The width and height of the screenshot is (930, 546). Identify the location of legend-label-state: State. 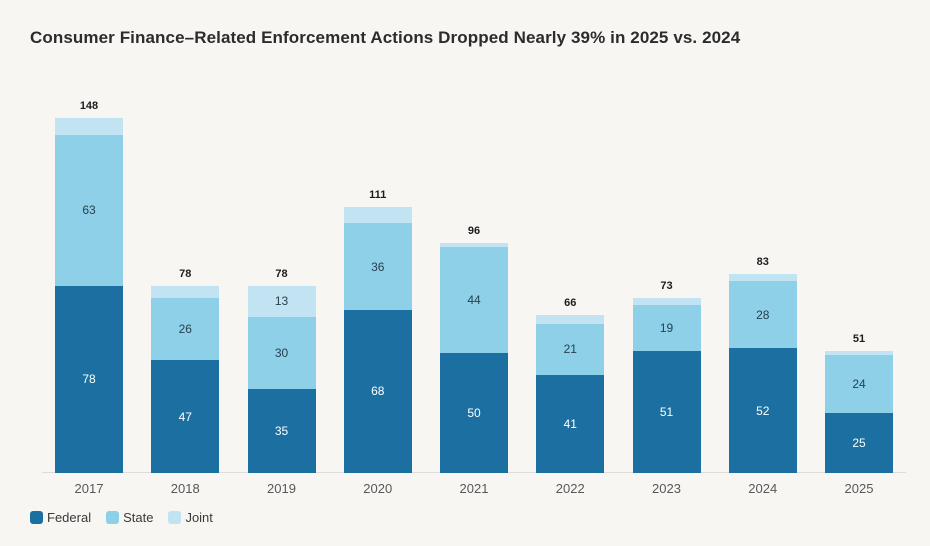
(138, 517).